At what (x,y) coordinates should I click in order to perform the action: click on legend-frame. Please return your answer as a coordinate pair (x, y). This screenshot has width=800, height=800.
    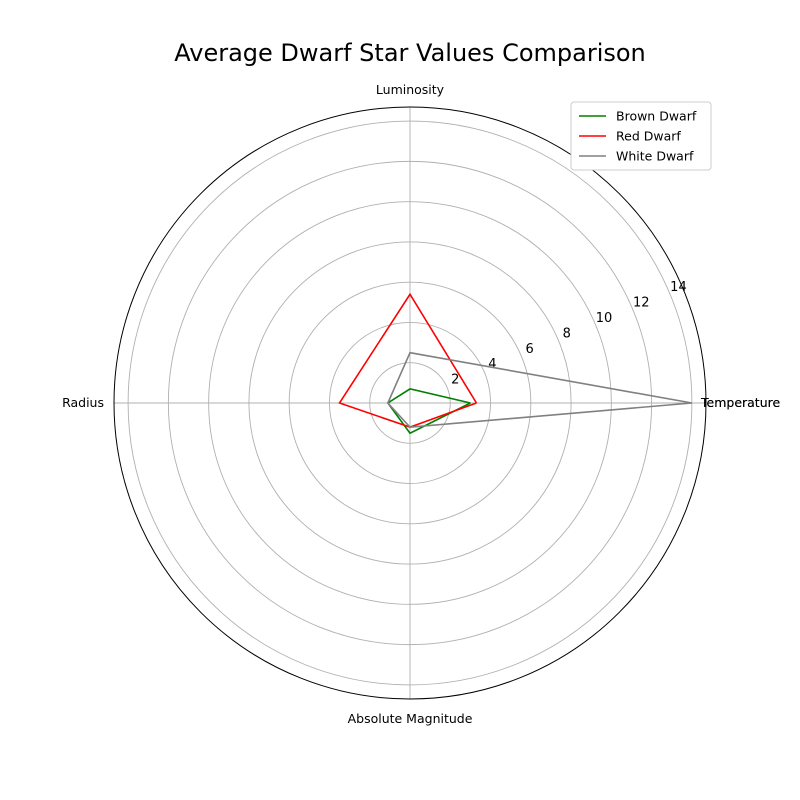
    Looking at the image, I should click on (641, 136).